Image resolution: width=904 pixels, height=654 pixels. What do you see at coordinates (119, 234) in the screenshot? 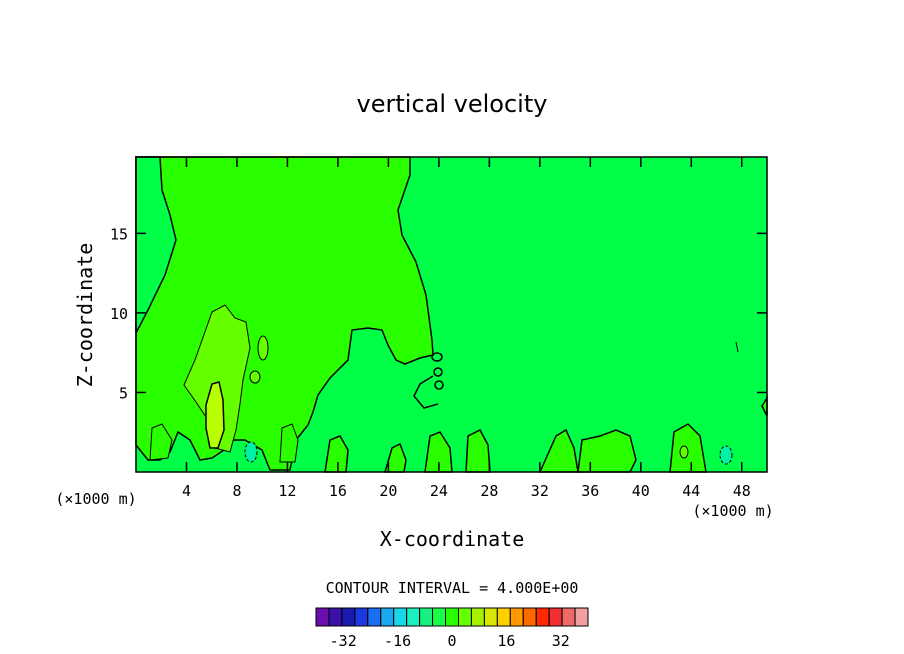
I see `y-tick-label: 15` at bounding box center [119, 234].